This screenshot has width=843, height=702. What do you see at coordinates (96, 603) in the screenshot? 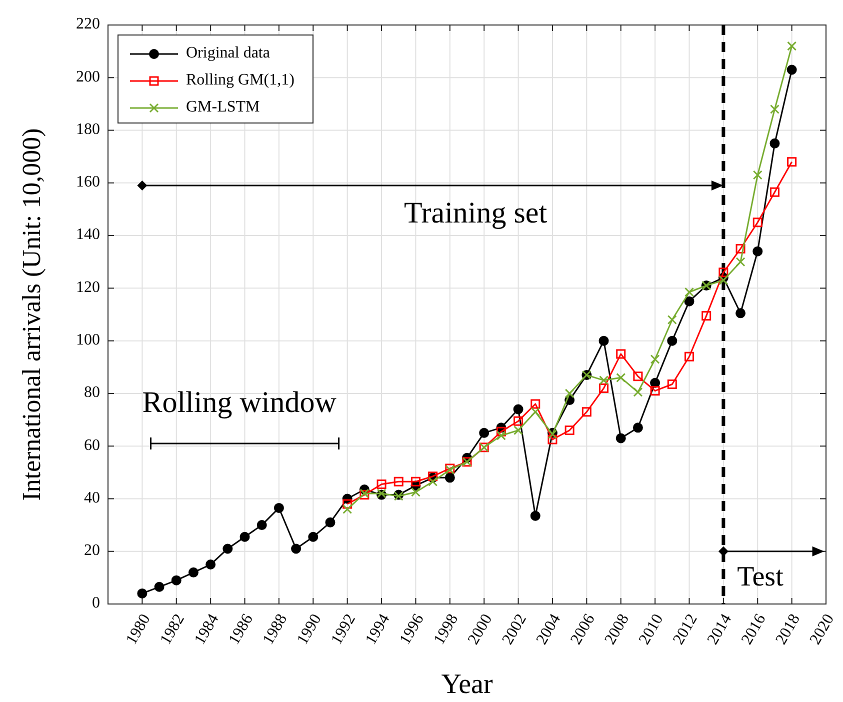
I see `y-tick-label: 0` at bounding box center [96, 603].